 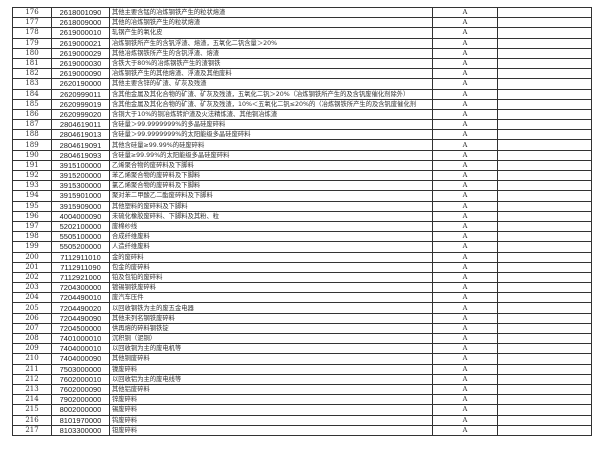 I want to click on table-row: 189 2804619091 其他含硅量≥99.99%的硅废碎料 A, so click(x=302, y=145).